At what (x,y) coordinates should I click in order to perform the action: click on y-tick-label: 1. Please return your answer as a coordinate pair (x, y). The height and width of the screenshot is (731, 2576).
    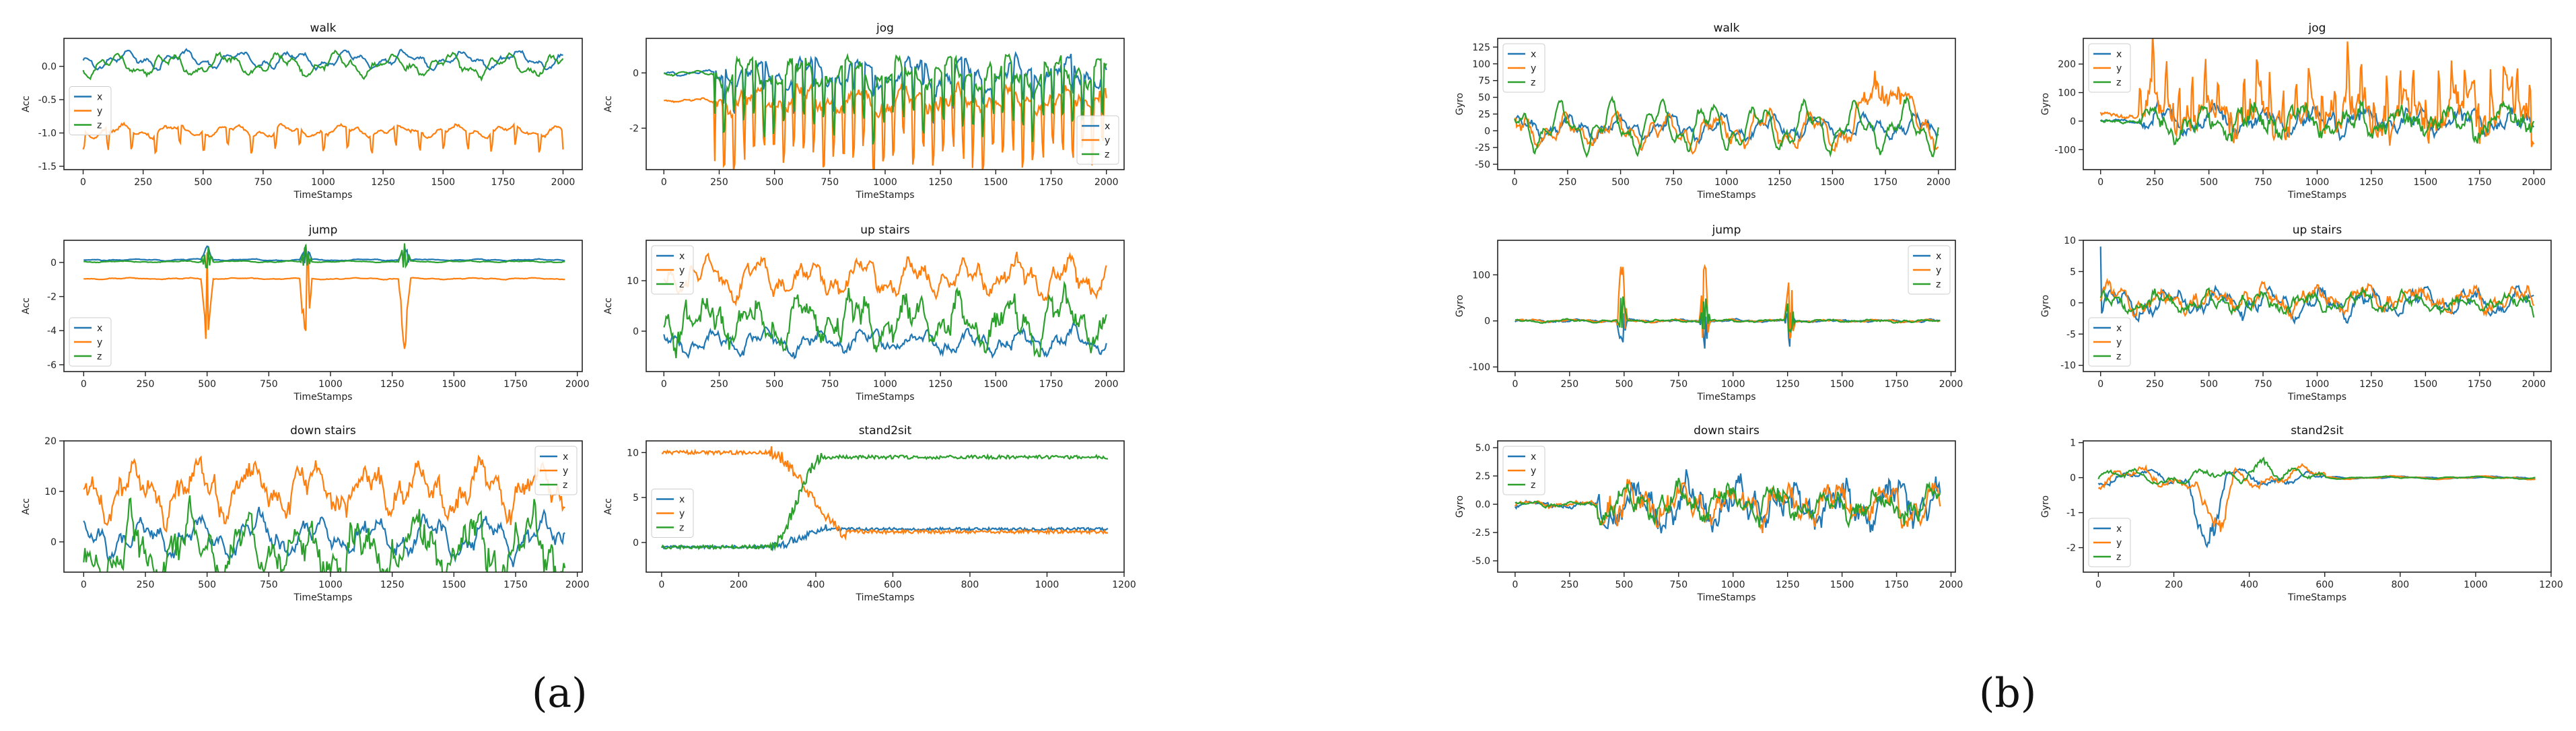
    Looking at the image, I should click on (2073, 443).